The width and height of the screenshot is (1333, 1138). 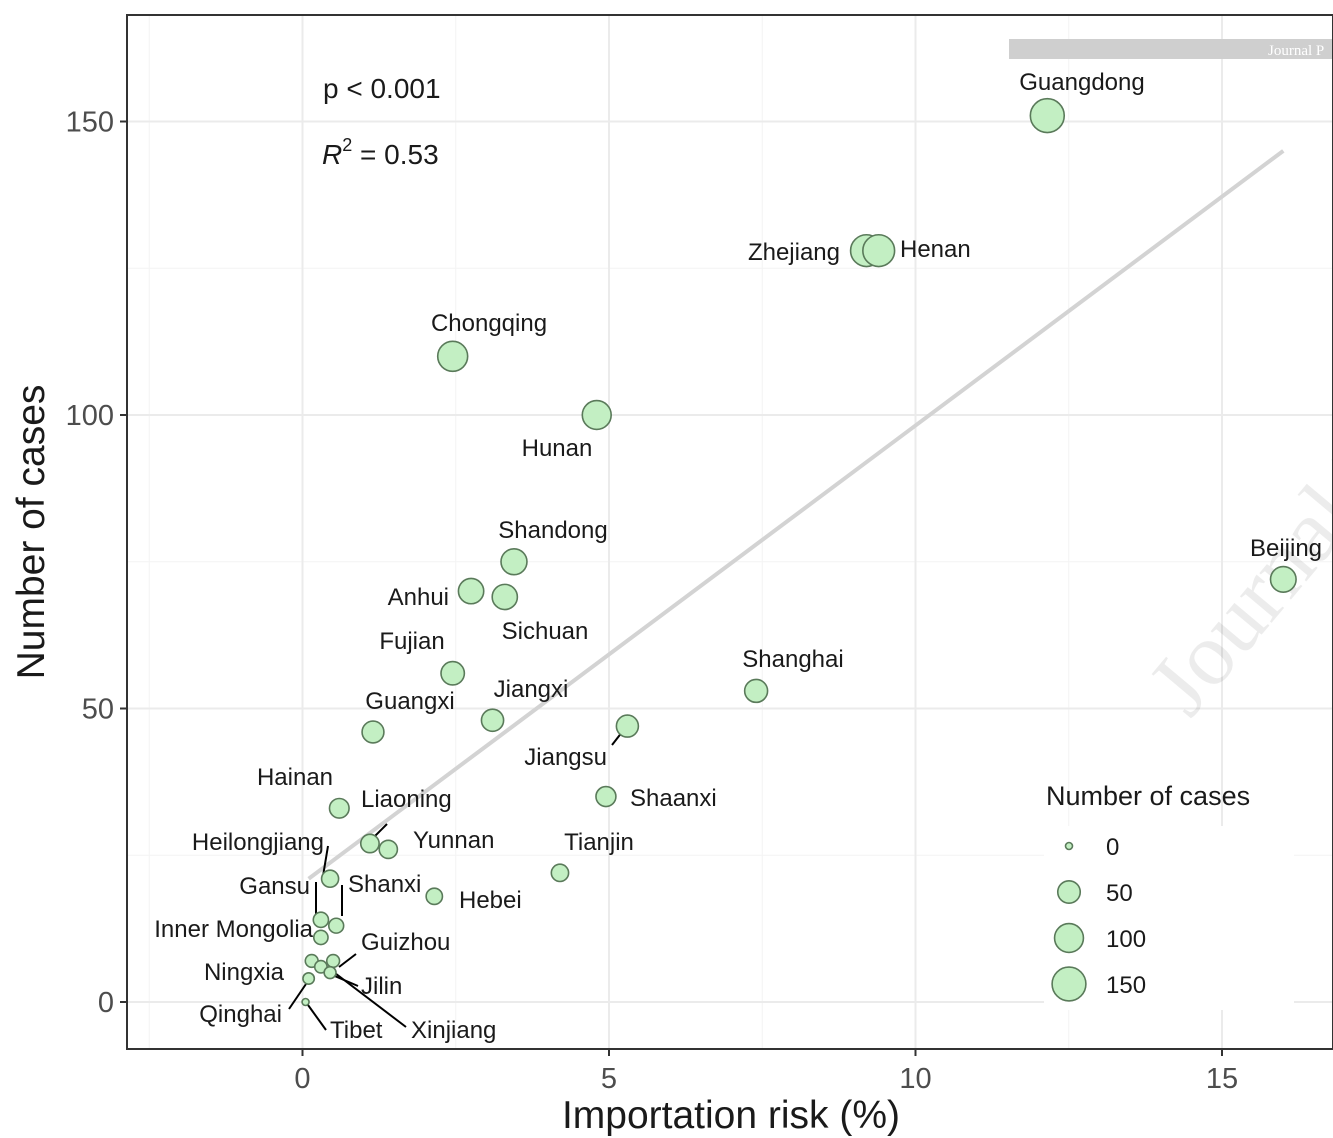 I want to click on leader-line-xinjiang, so click(x=366, y=997).